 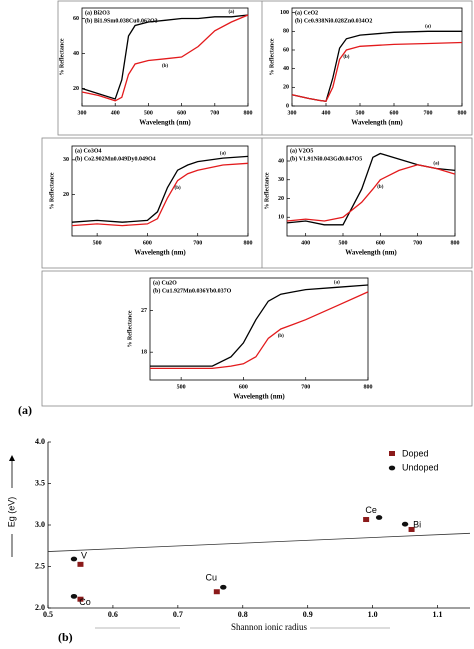 I want to click on figure-label: (b), so click(x=65, y=637).